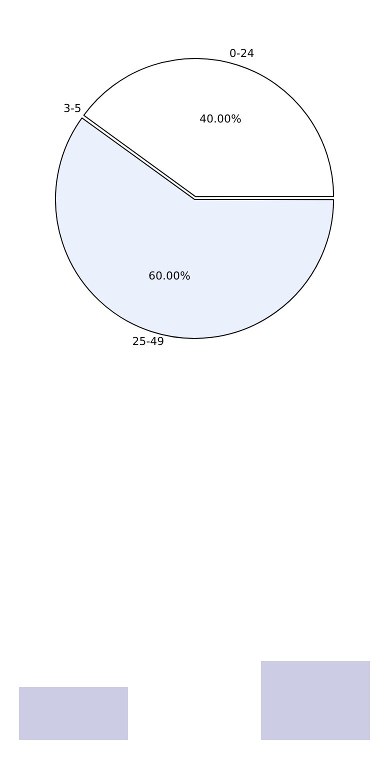  Describe the element at coordinates (72, 108) in the screenshot. I see `category-label: 3-5` at that location.